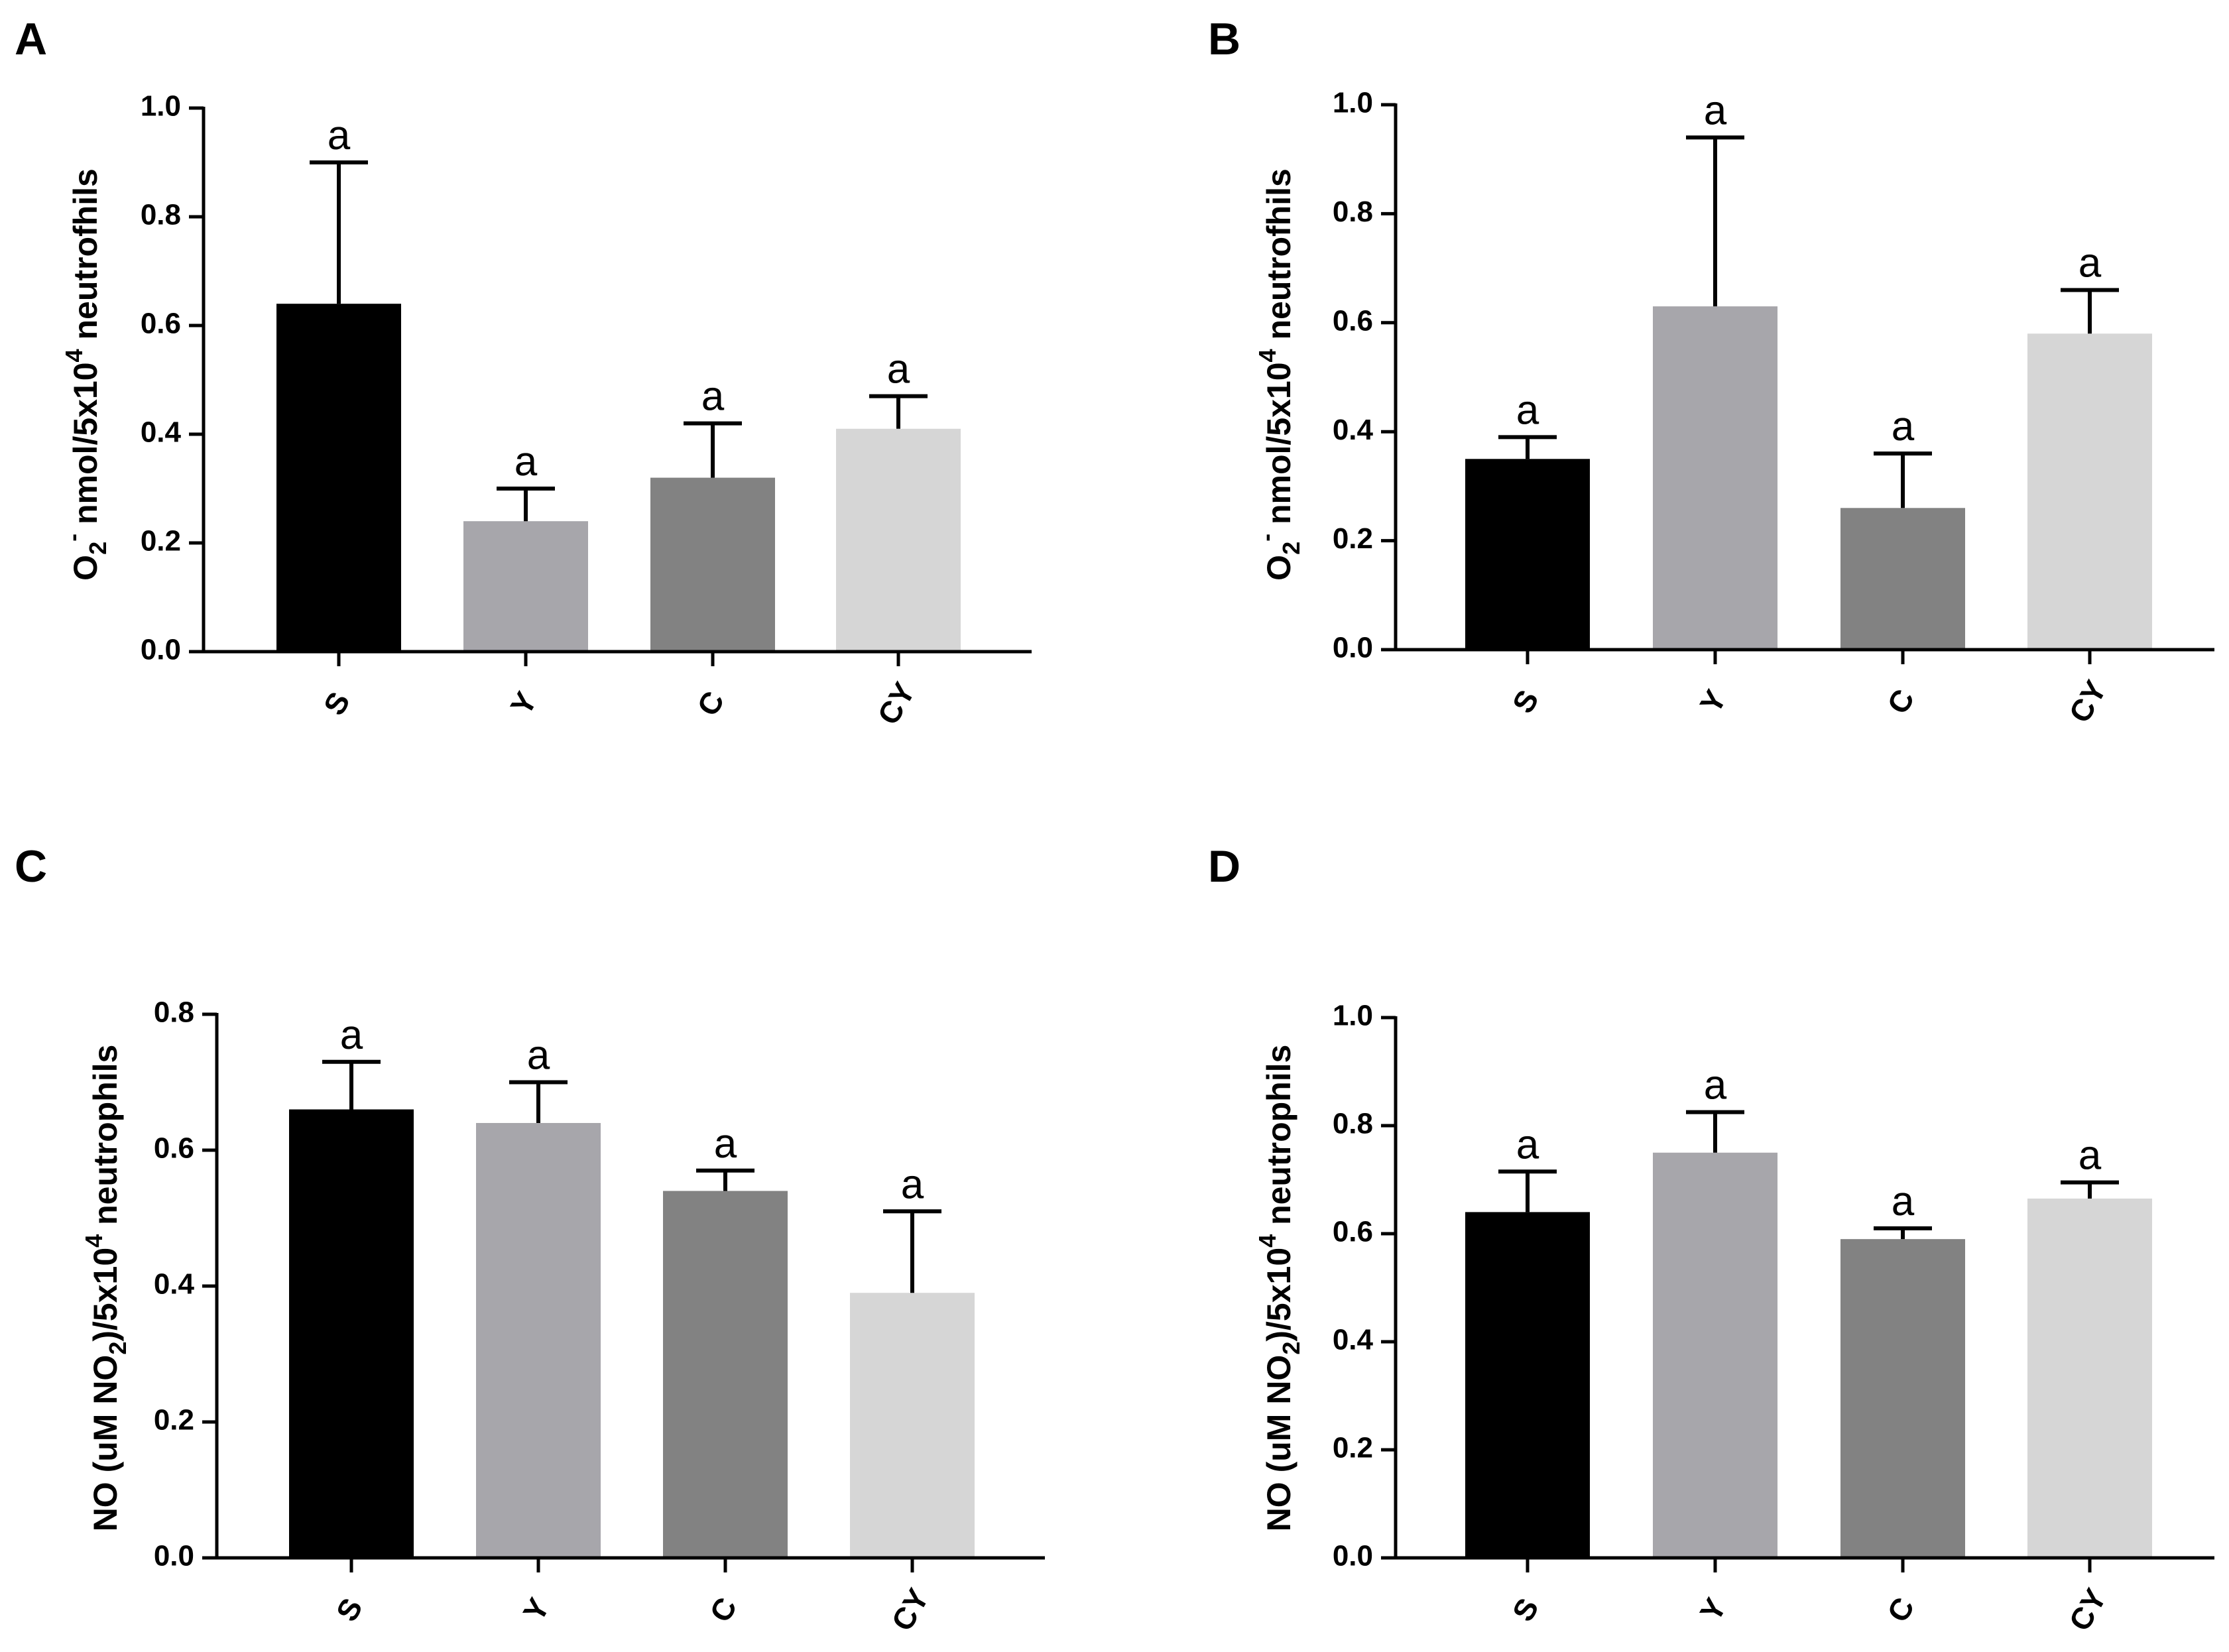  What do you see at coordinates (1224, 39) in the screenshot?
I see `panel-label: B` at bounding box center [1224, 39].